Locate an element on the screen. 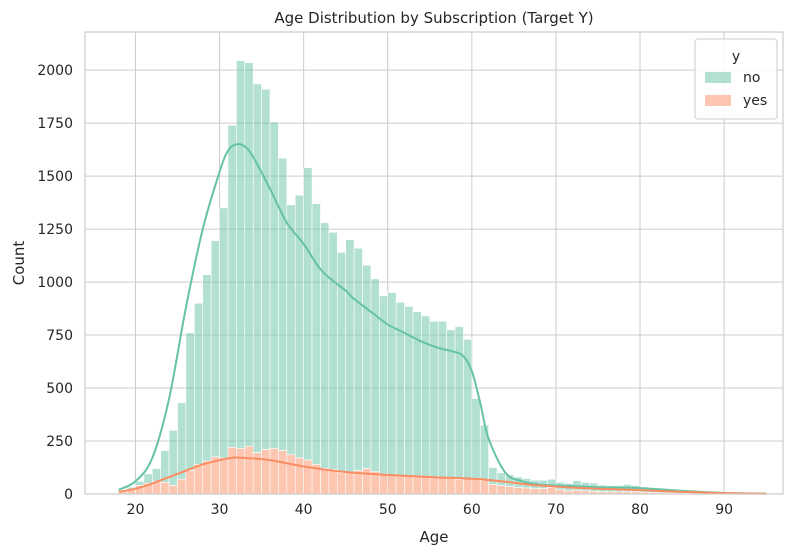 This screenshot has width=792, height=556. legend-swatch-yes is located at coordinates (718, 100).